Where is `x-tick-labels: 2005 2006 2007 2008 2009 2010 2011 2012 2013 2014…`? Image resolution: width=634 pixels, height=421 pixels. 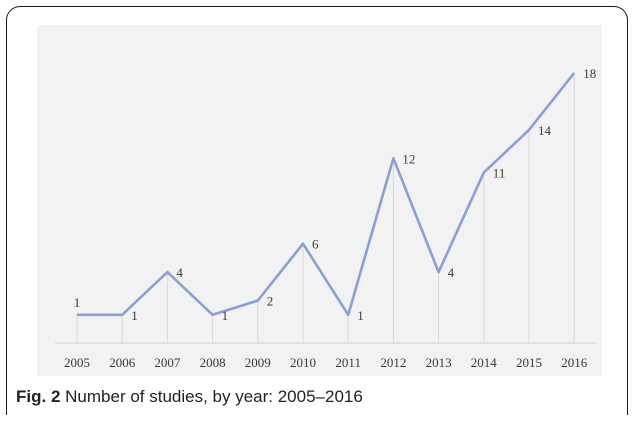 x-tick-labels: 2005 2006 2007 2008 2009 2010 2011 2012 2013 2014… is located at coordinates (326, 362).